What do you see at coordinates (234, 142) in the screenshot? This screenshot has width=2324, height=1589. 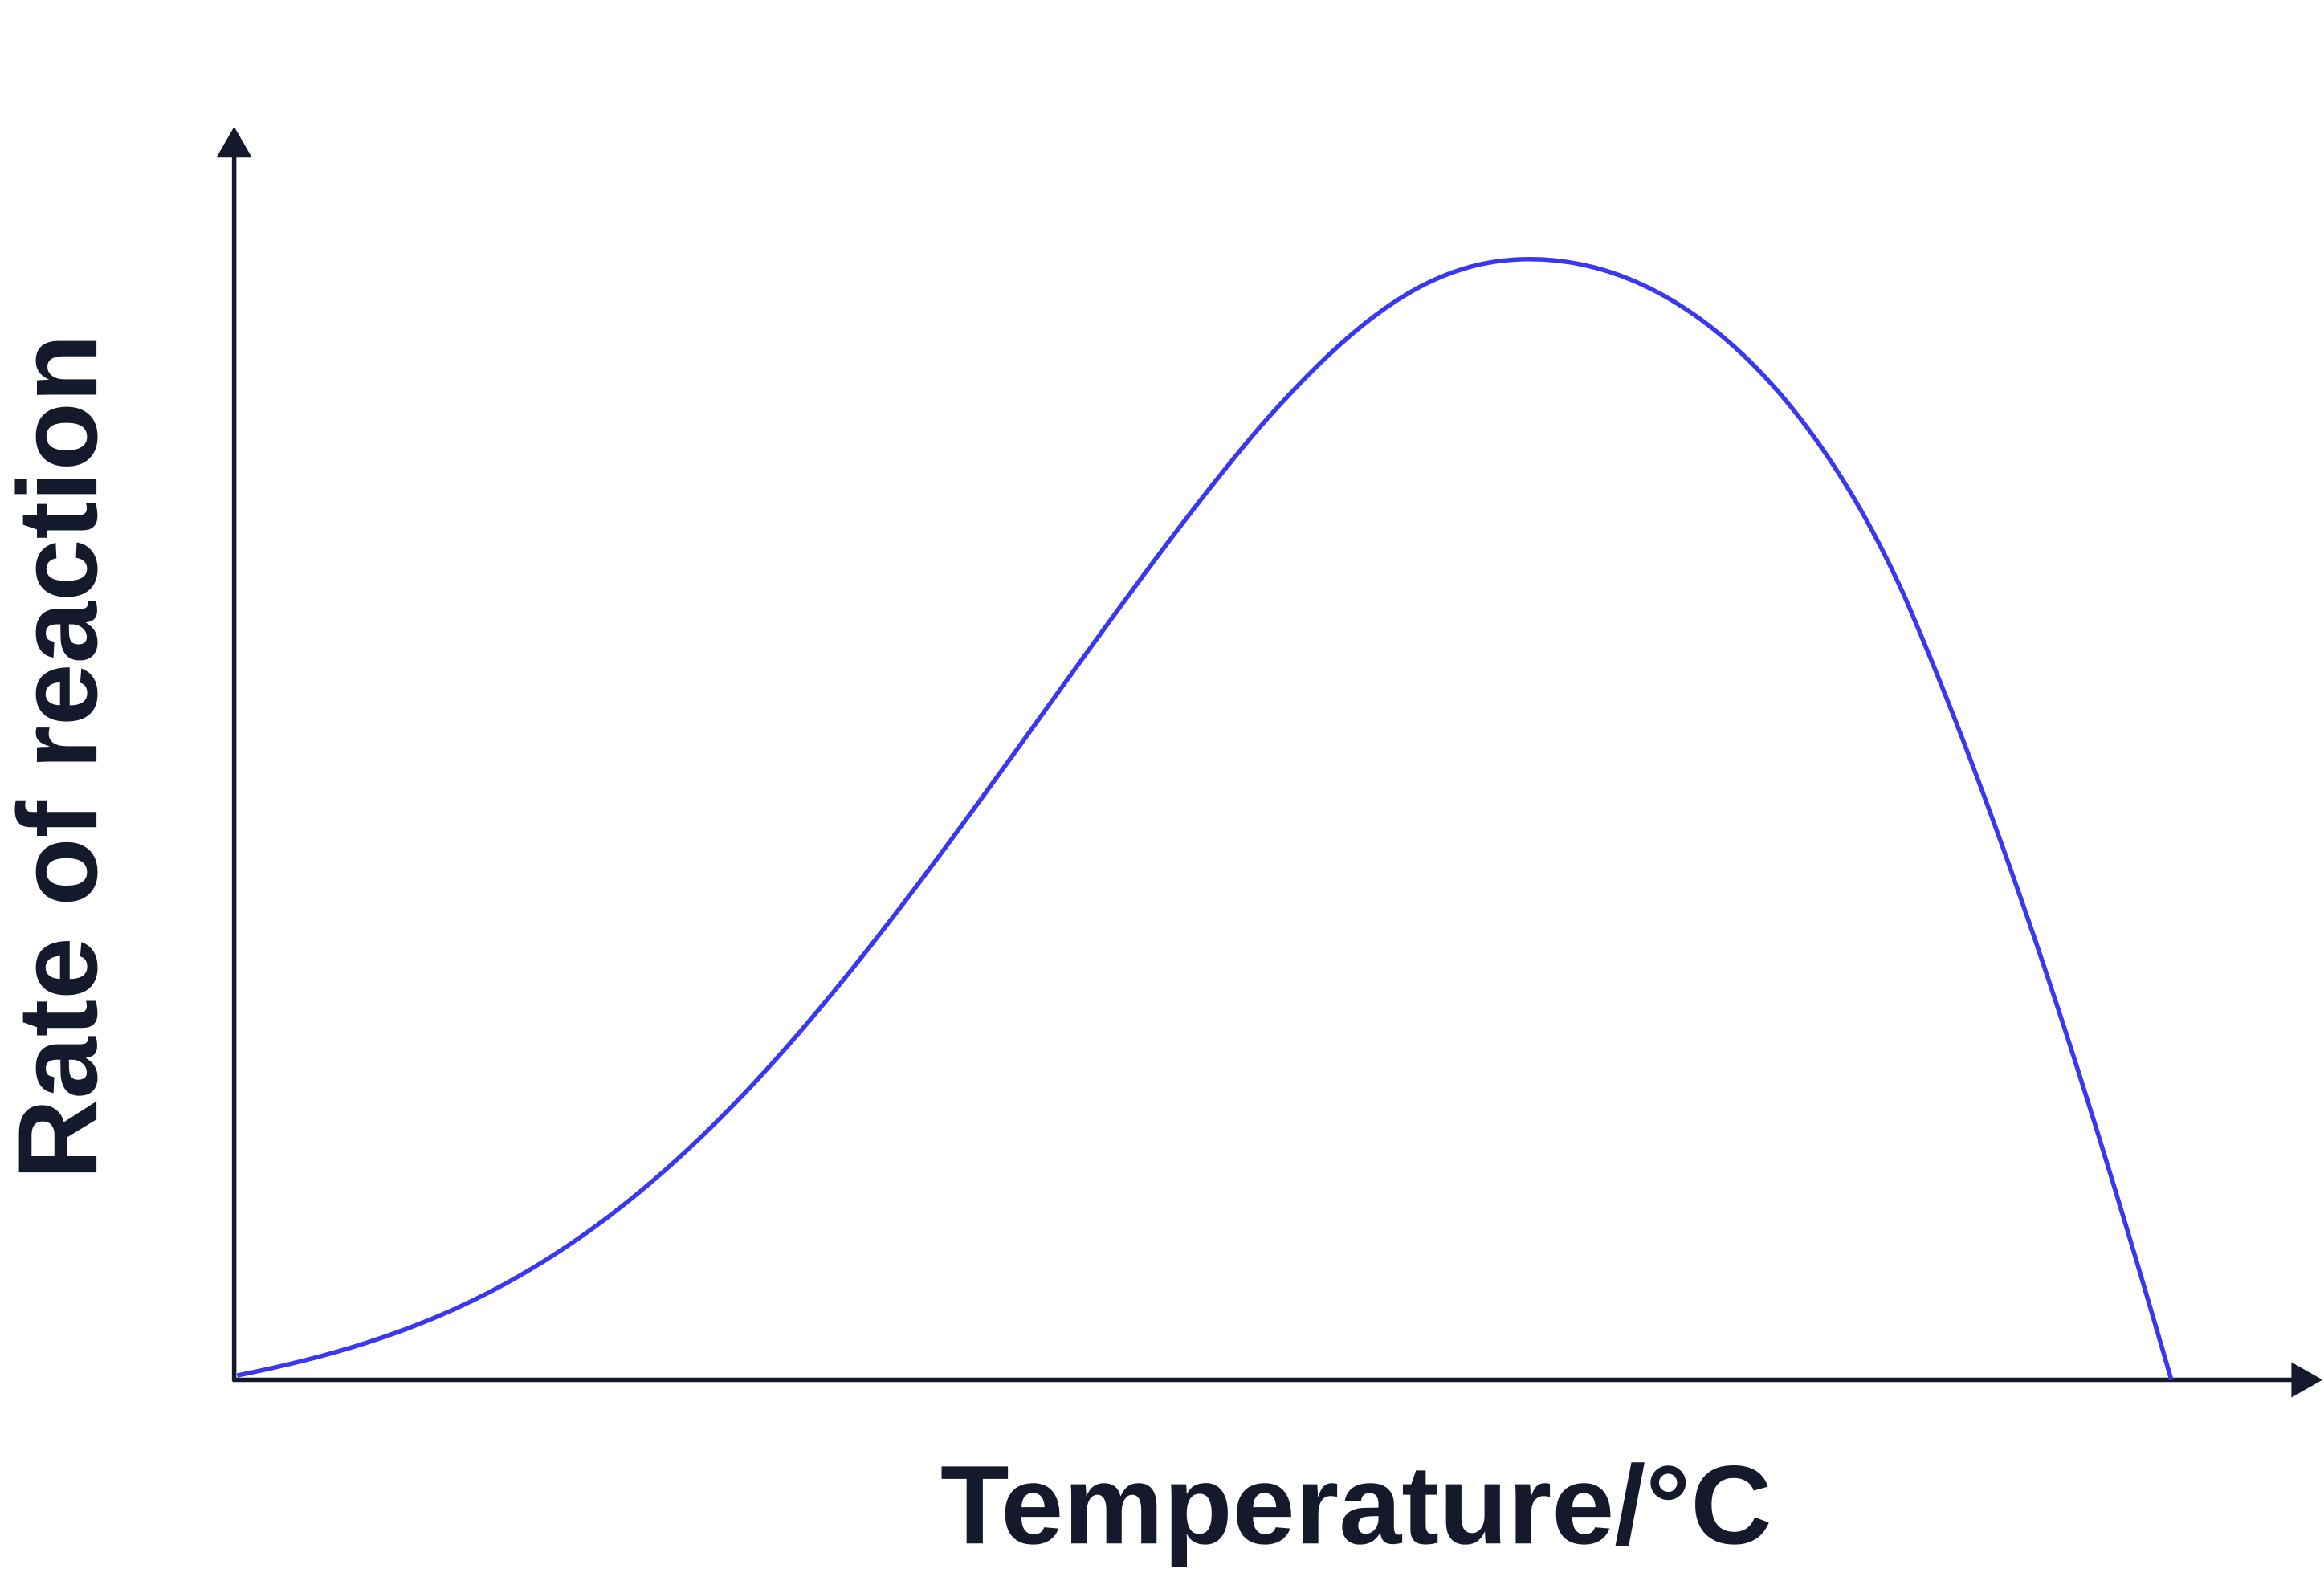 I see `y-axis-arrow` at bounding box center [234, 142].